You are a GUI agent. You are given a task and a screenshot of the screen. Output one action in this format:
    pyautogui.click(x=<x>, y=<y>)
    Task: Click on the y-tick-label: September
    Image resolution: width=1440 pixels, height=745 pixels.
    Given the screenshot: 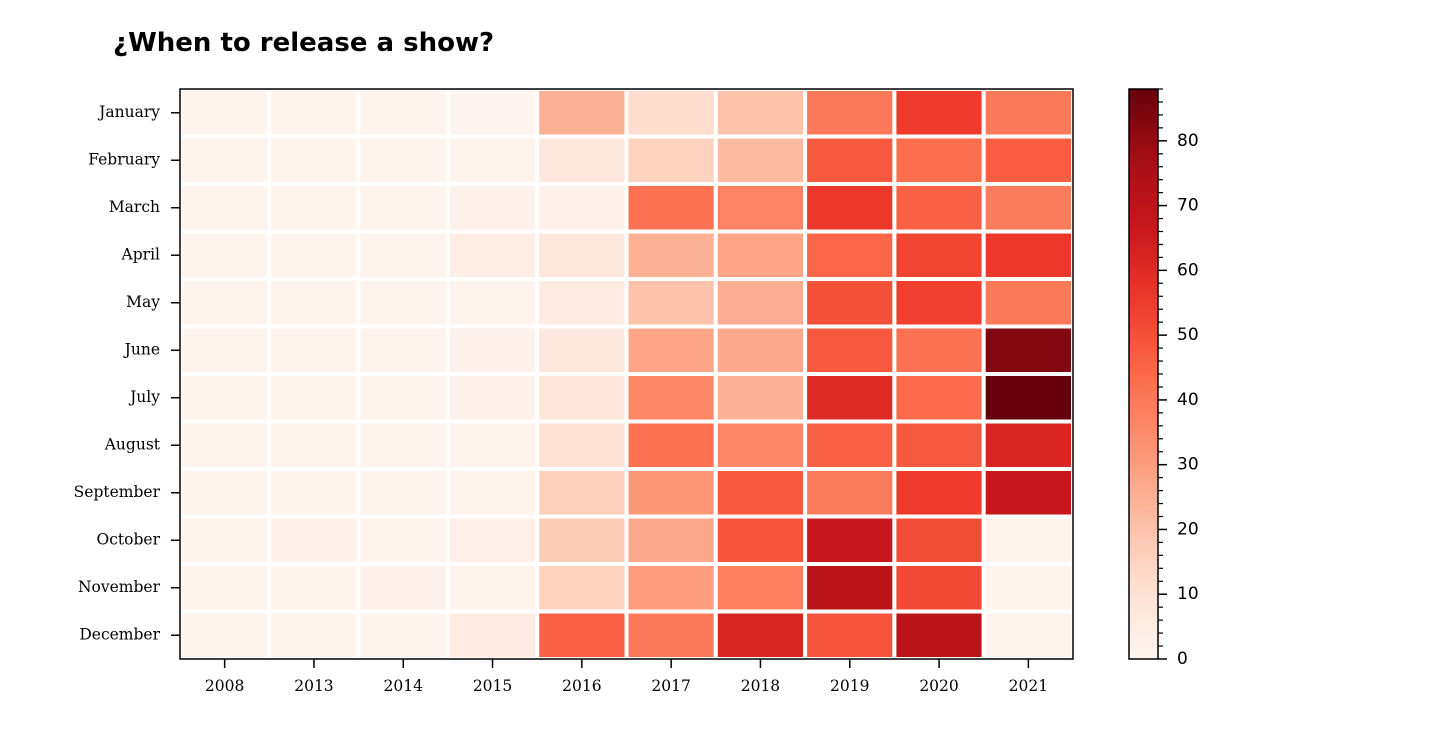 What is the action you would take?
    pyautogui.click(x=117, y=492)
    